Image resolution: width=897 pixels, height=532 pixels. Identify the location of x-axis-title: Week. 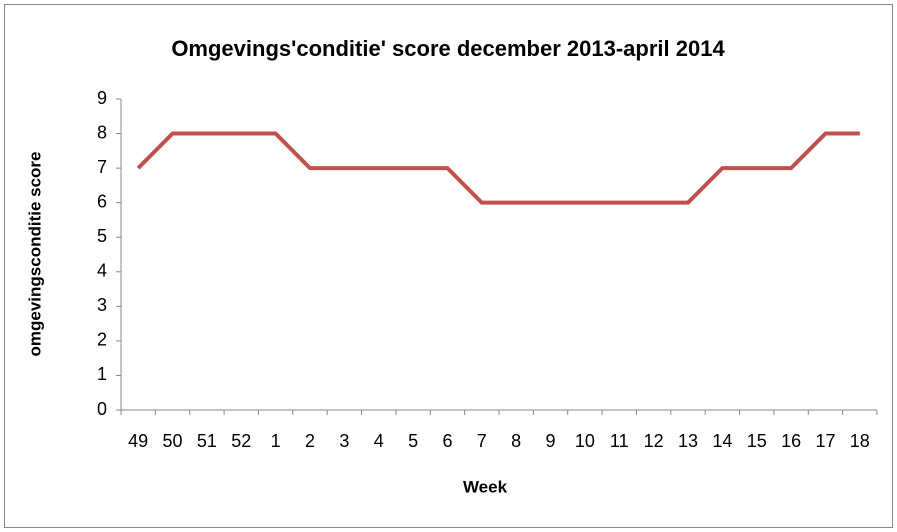
(485, 486).